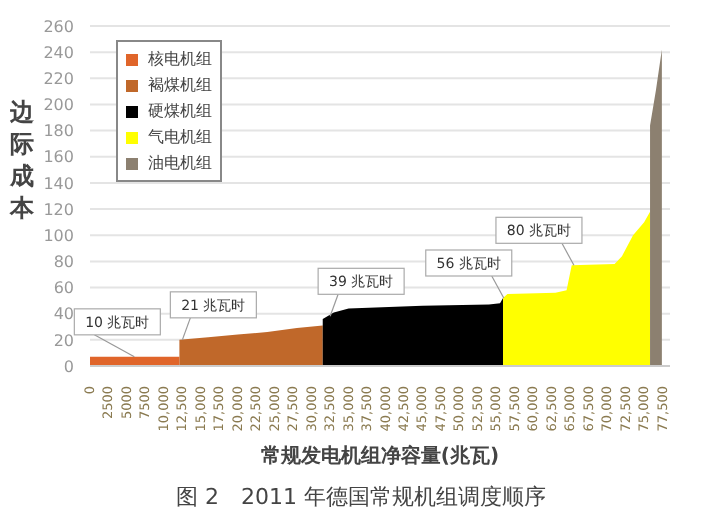 The image size is (722, 524). Describe the element at coordinates (63, 288) in the screenshot. I see `y-tick-label: 60` at that location.